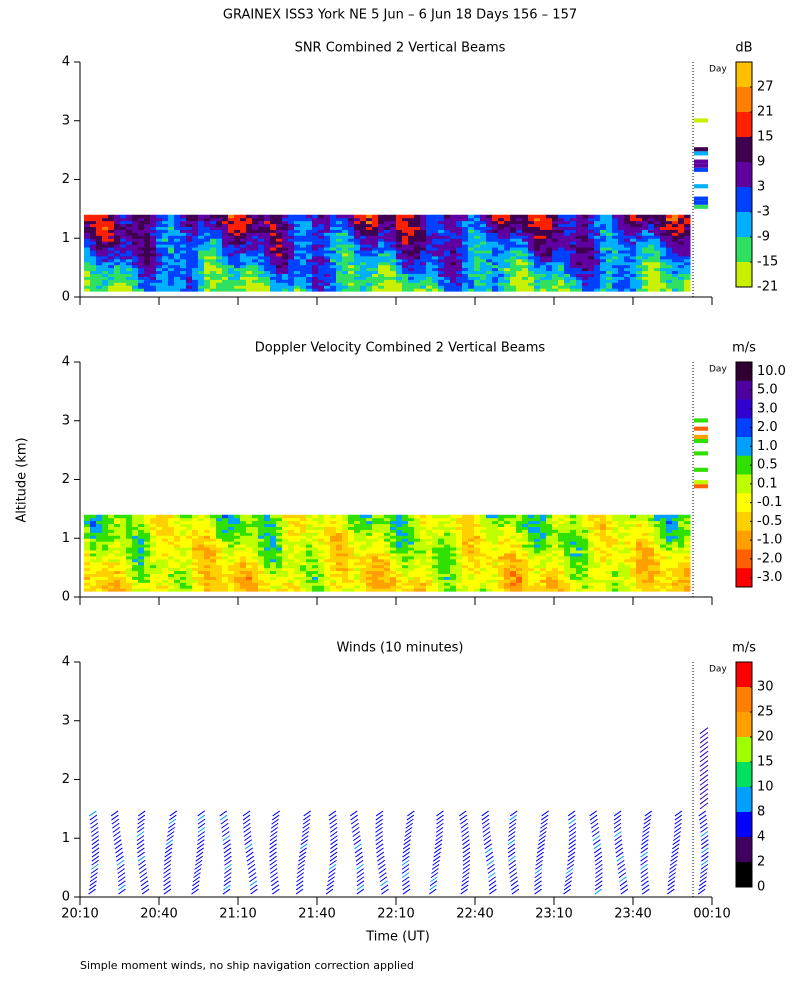 Image resolution: width=800 pixels, height=1000 pixels. What do you see at coordinates (744, 175) in the screenshot?
I see `colorbar-band` at bounding box center [744, 175].